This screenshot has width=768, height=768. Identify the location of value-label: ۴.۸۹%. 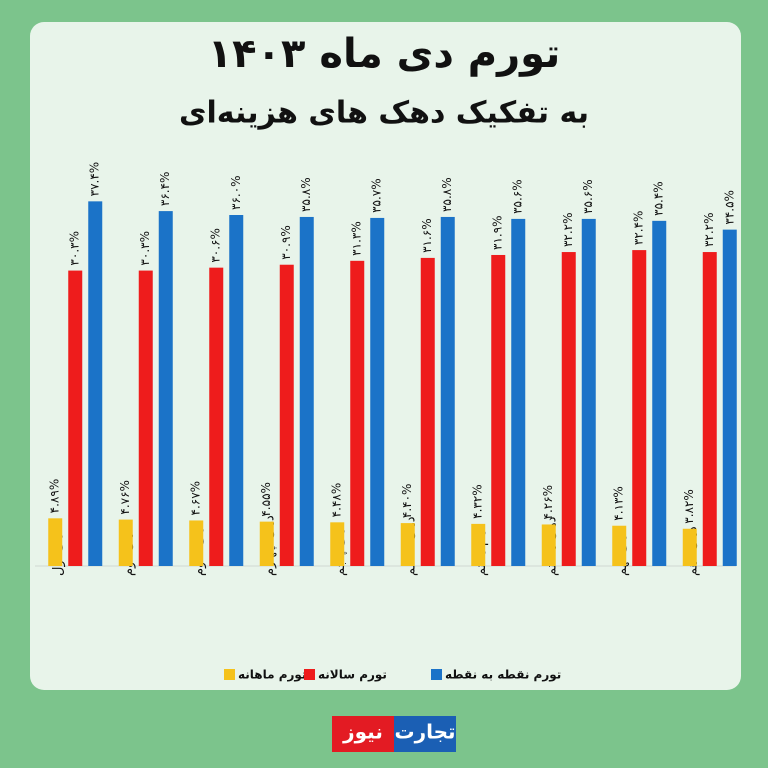
(55, 496).